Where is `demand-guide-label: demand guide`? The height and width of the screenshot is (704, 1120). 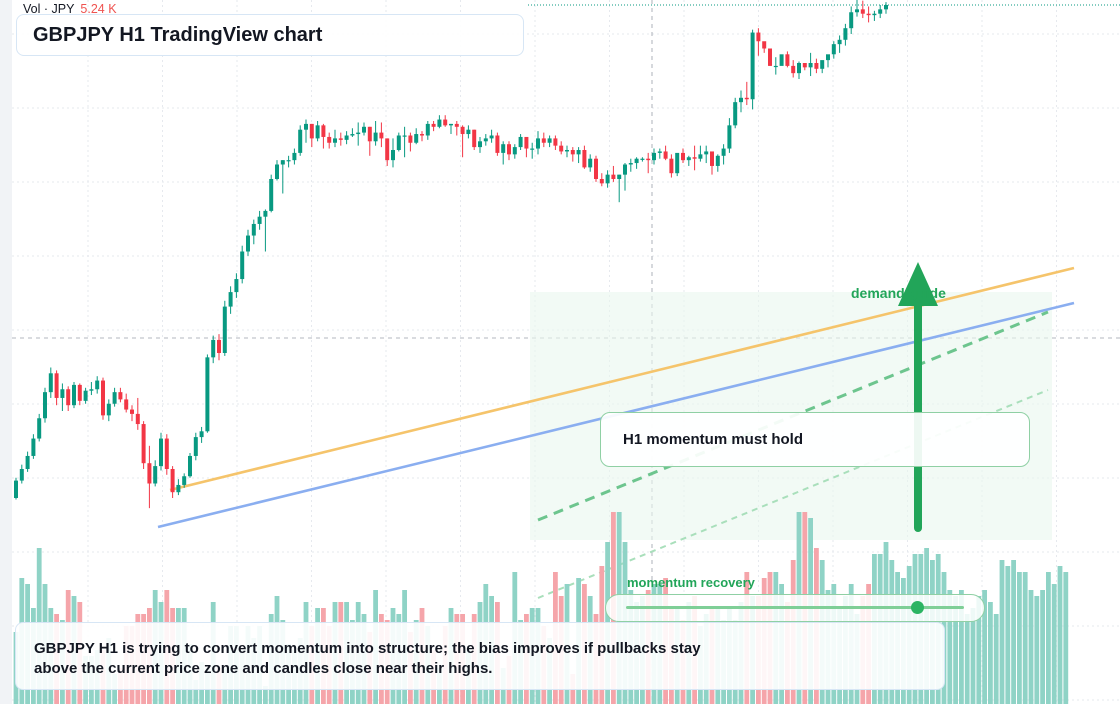 demand-guide-label: demand guide is located at coordinates (898, 293).